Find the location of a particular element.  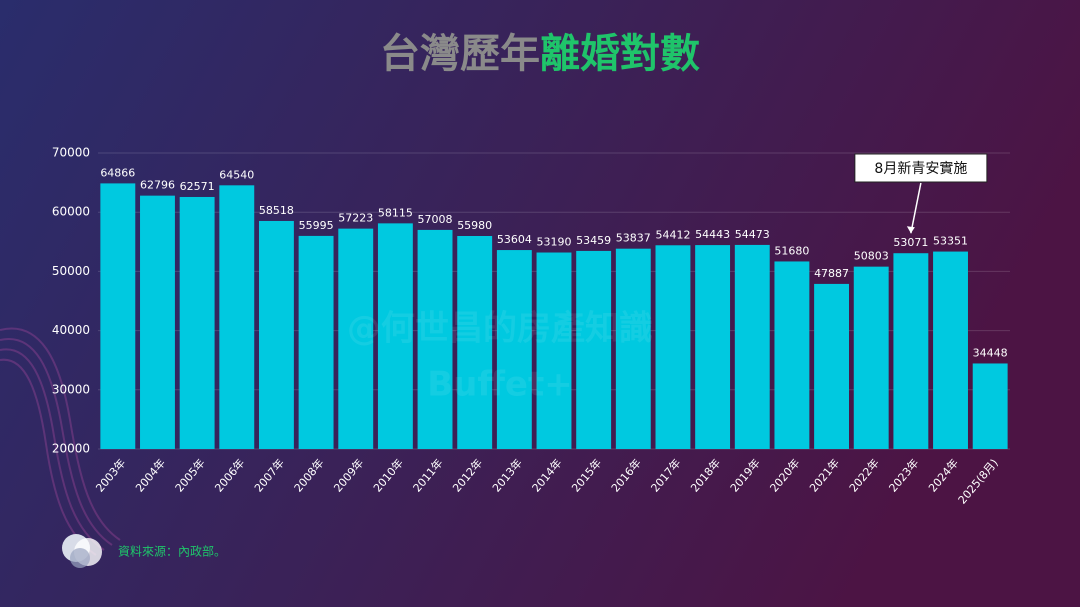

value-label: 55995 is located at coordinates (316, 225).